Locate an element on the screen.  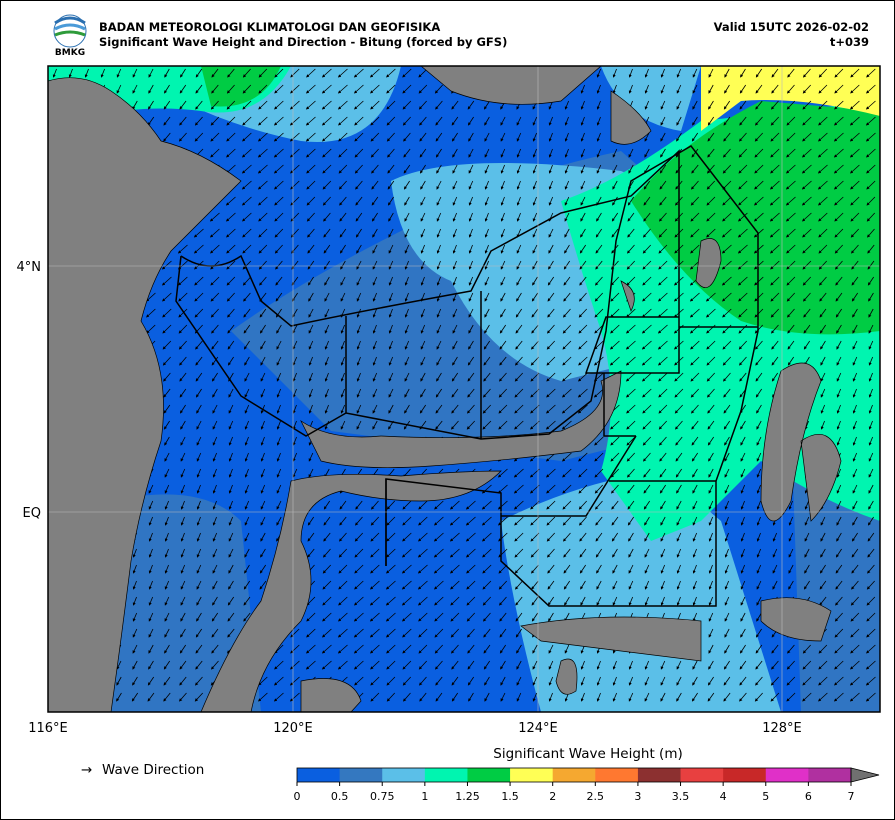
colorbar-tick-label: 0.75 is located at coordinates (382, 796).